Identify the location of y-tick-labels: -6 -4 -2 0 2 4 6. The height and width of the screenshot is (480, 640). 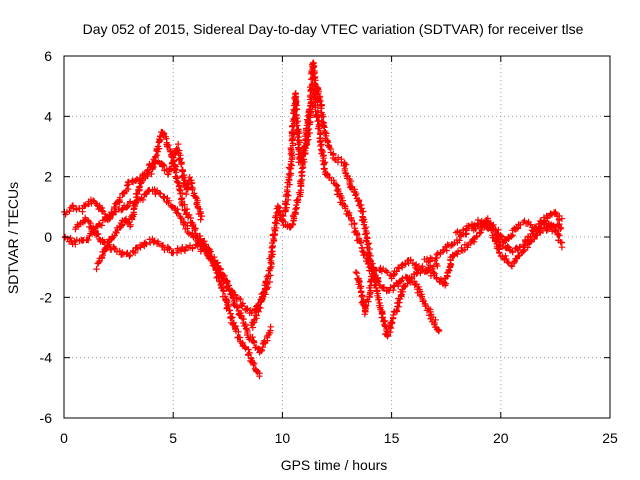
(46, 237).